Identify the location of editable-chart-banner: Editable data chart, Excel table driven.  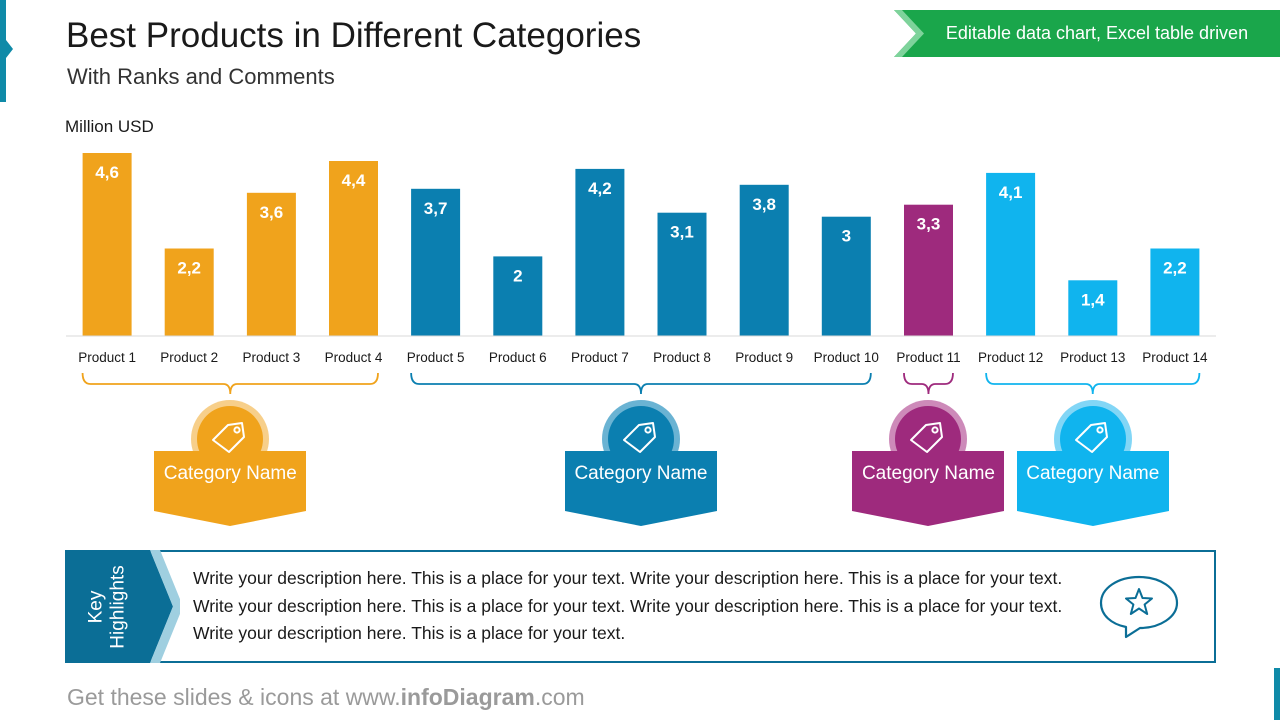
(1087, 33).